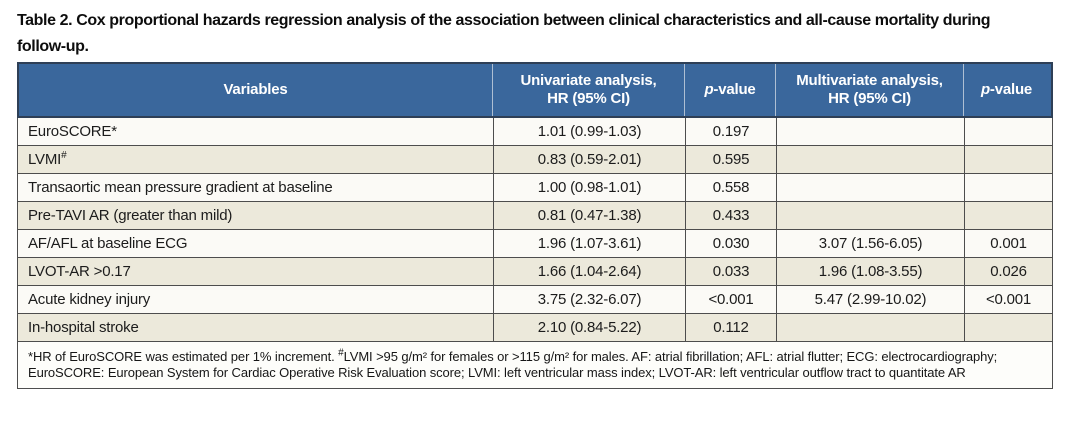 The height and width of the screenshot is (433, 1073). Describe the element at coordinates (589, 188) in the screenshot. I see `cell-univariate-hr: 1.00 (0.98-1.01)` at that location.